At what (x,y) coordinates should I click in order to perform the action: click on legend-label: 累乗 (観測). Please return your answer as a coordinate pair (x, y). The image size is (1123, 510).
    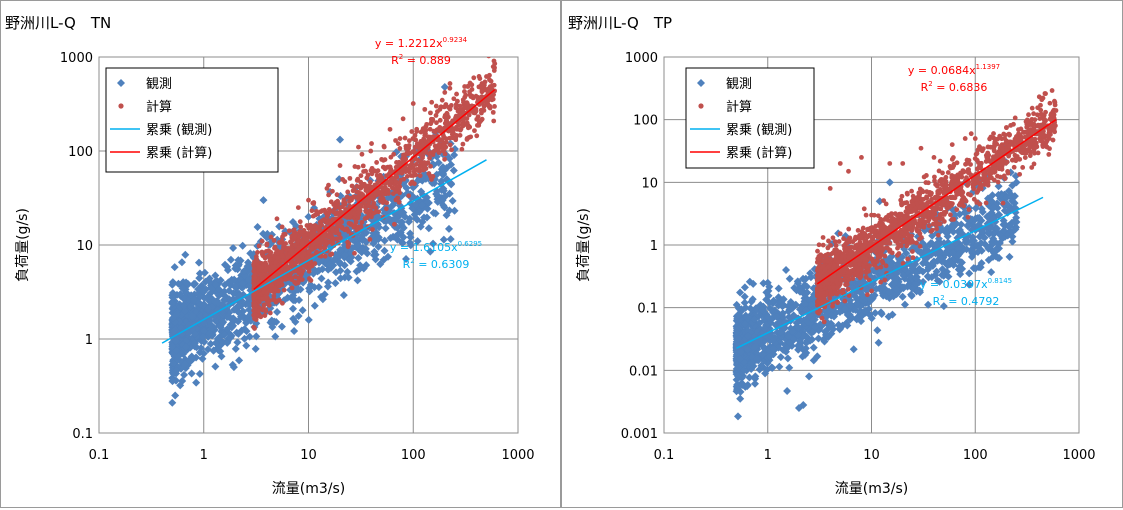
    Looking at the image, I should click on (179, 130).